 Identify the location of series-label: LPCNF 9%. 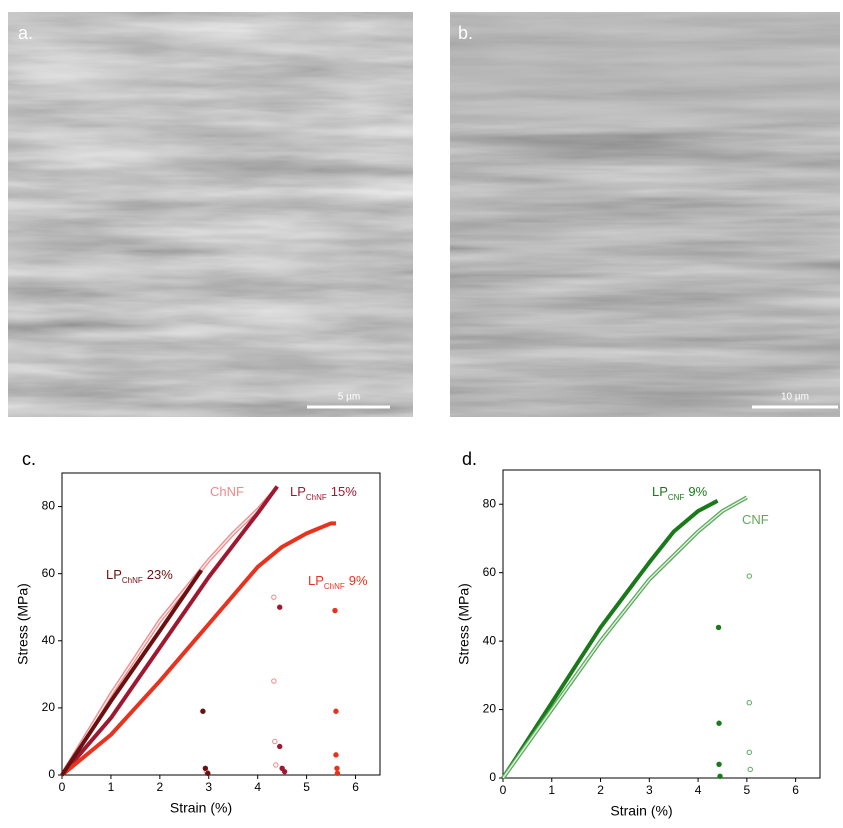
(680, 492).